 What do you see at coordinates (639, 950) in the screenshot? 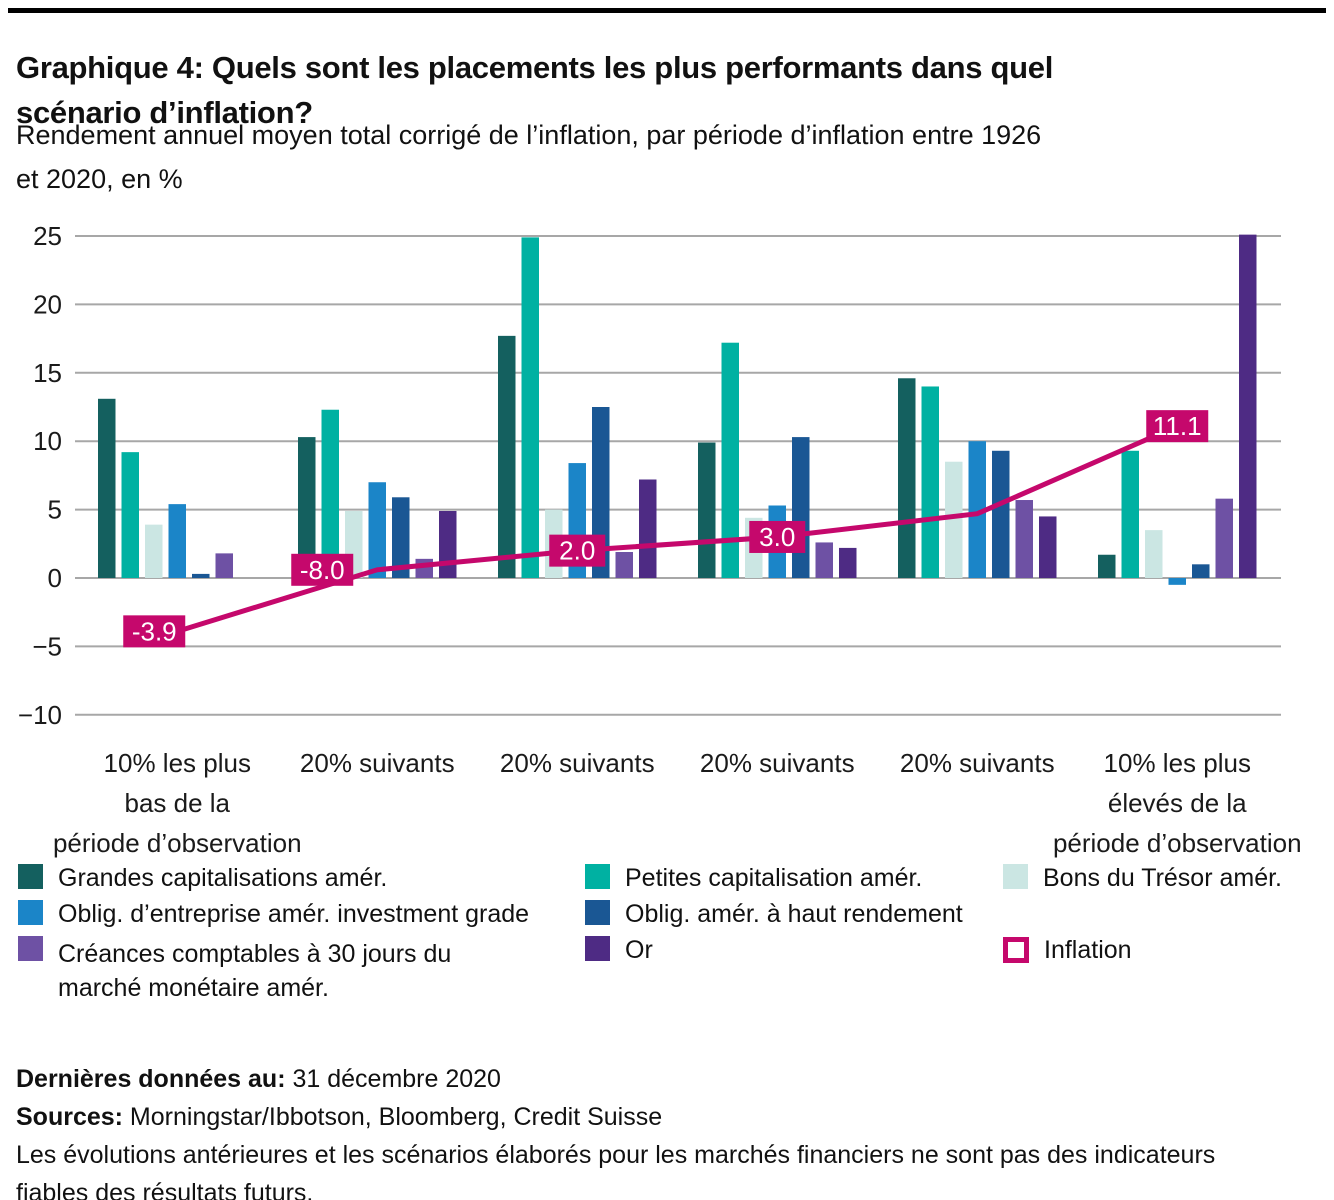
I see `legend-label-or: Or` at bounding box center [639, 950].